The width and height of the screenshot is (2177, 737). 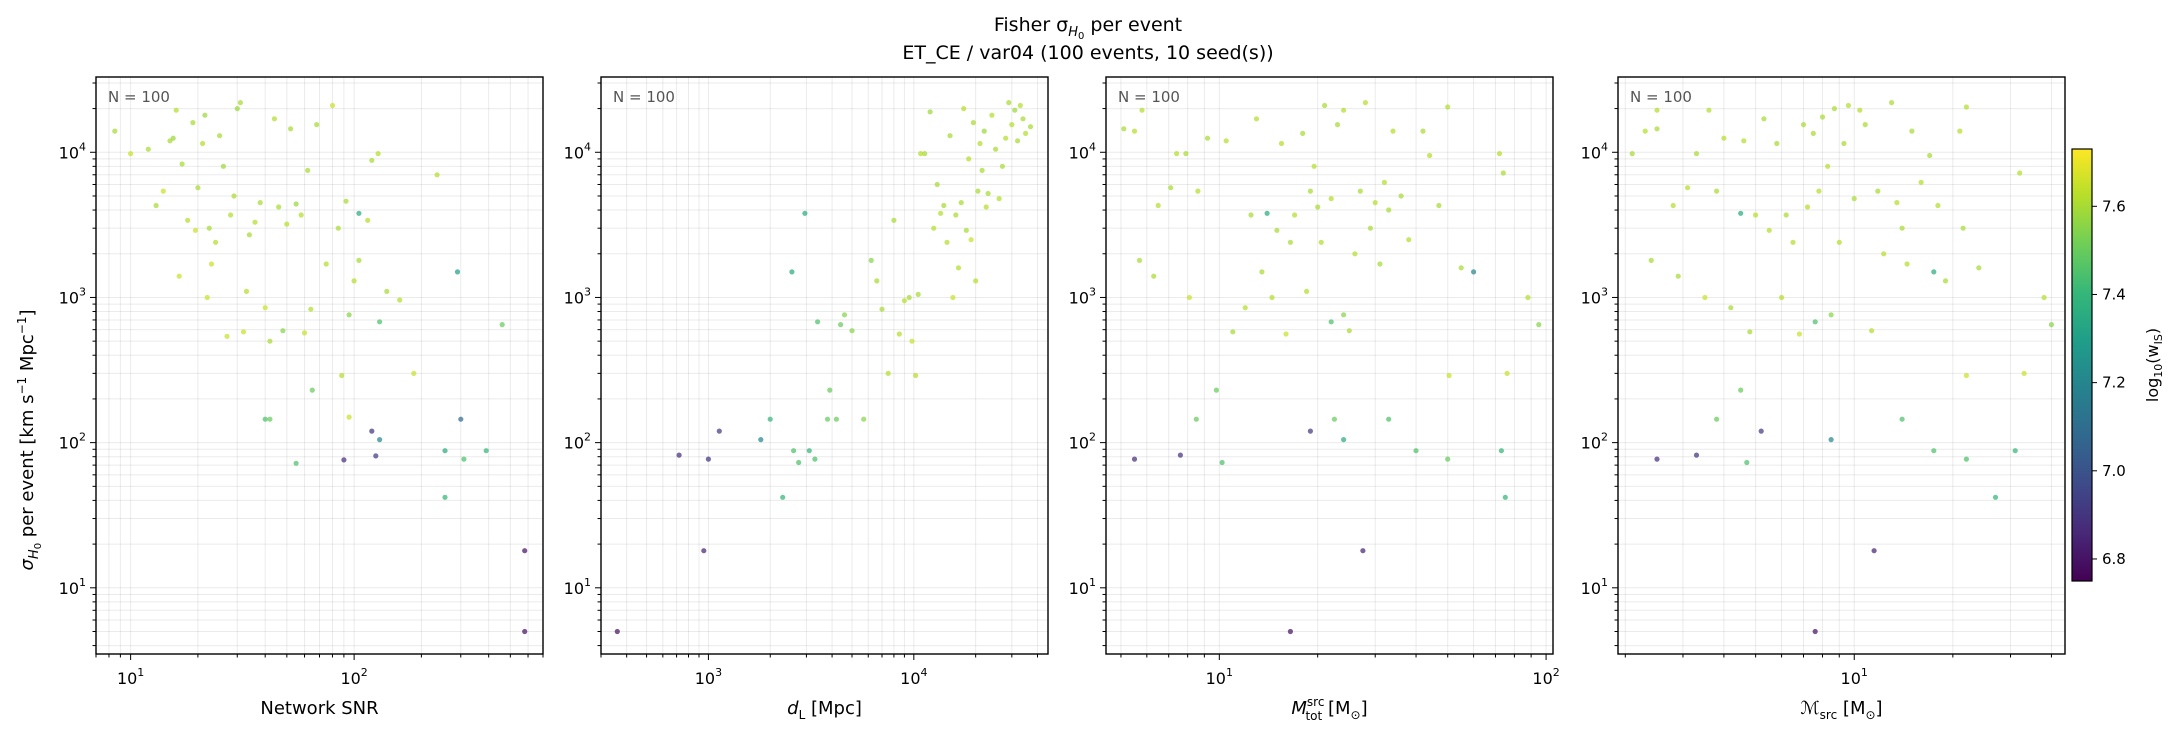 What do you see at coordinates (2114, 294) in the screenshot?
I see `colorbar-tick-label: 7.4` at bounding box center [2114, 294].